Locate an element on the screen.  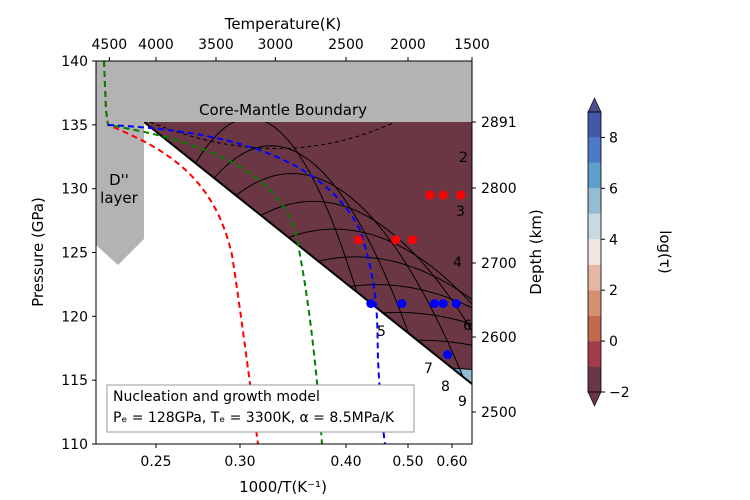
y-tick-label: 125 is located at coordinates (74, 254).